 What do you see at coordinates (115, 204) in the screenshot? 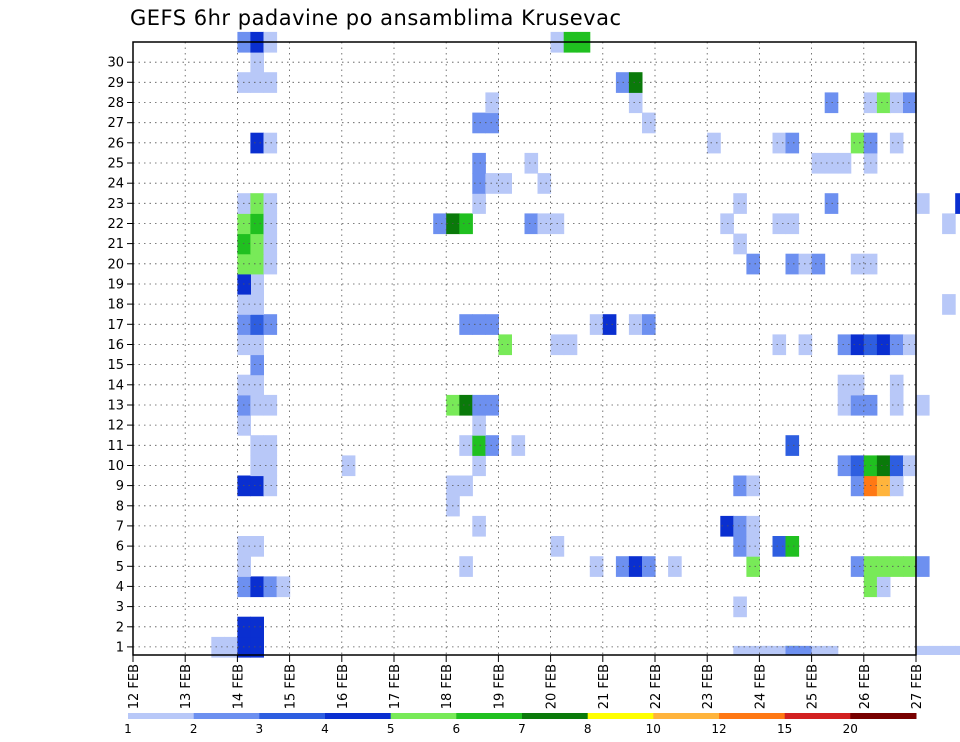
I see `y-tick-label: 23` at bounding box center [115, 204].